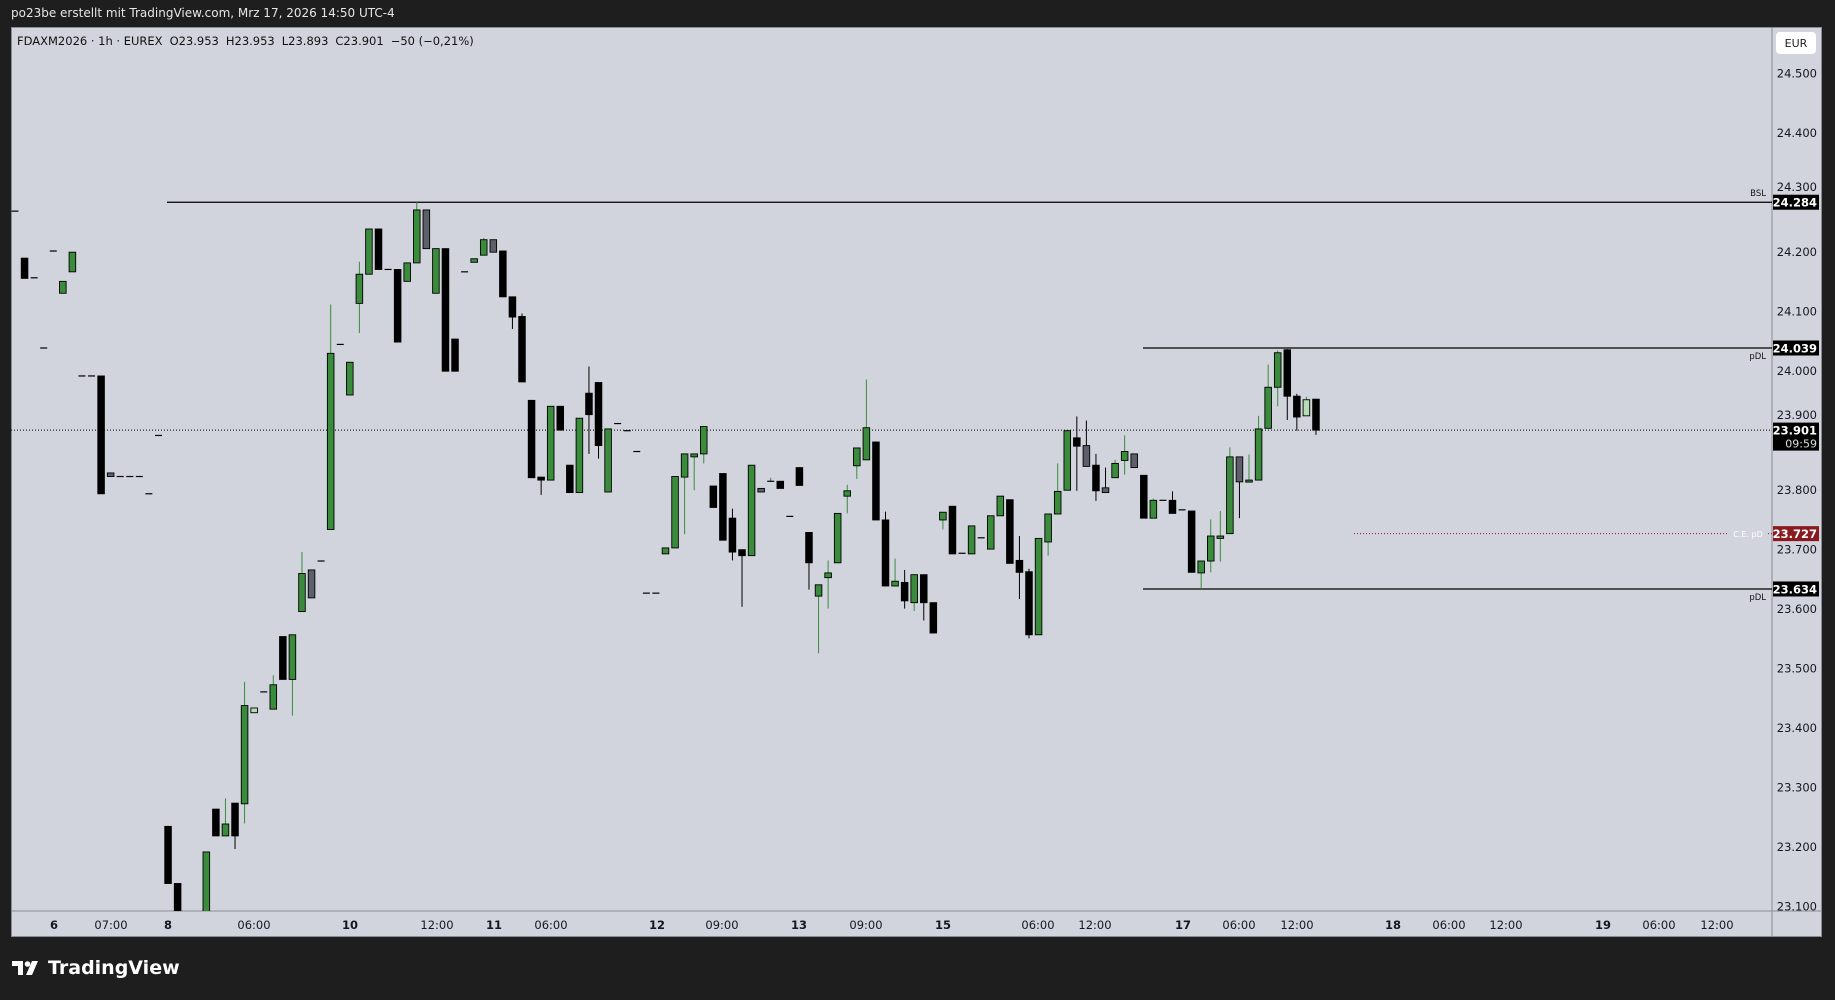 The image size is (1835, 1000). I want to click on tradingview-logo: TradingView, so click(96, 968).